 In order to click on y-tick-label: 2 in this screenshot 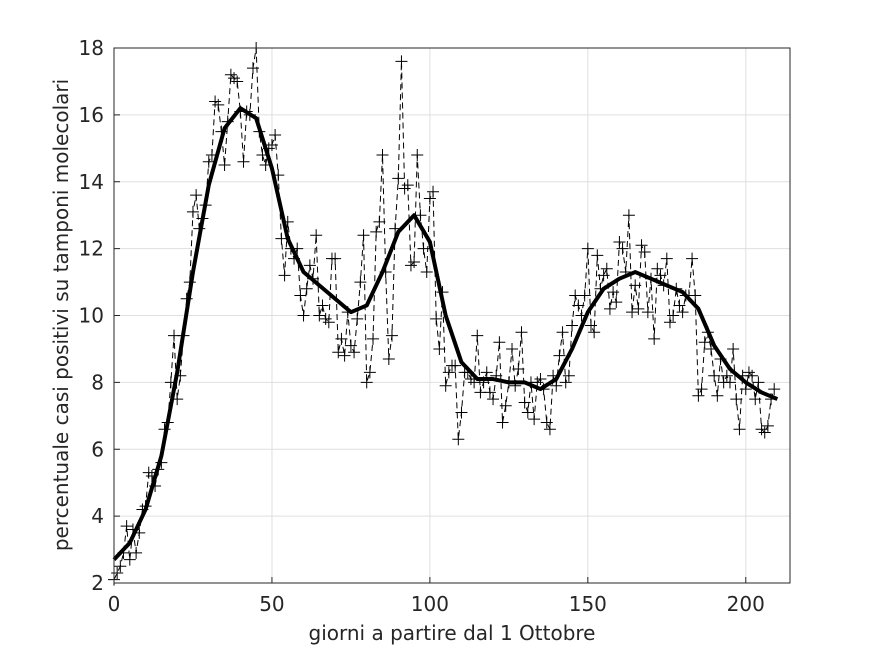, I will do `click(97, 583)`.